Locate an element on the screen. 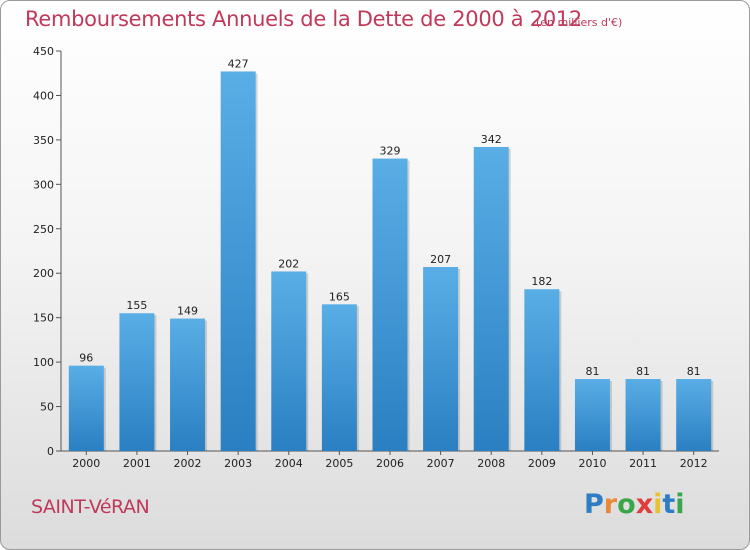  bar-2005 is located at coordinates (339, 377).